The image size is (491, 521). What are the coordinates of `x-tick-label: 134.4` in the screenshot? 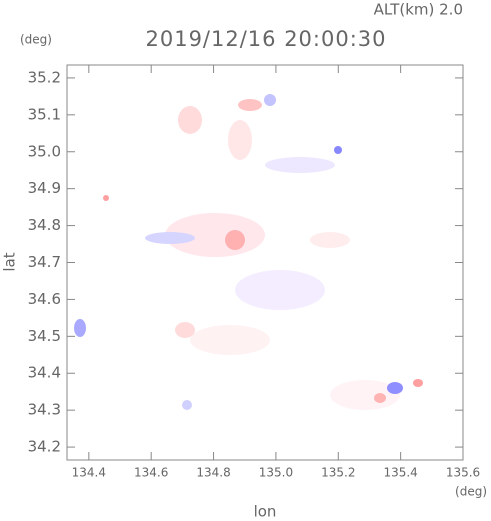 It's located at (89, 473).